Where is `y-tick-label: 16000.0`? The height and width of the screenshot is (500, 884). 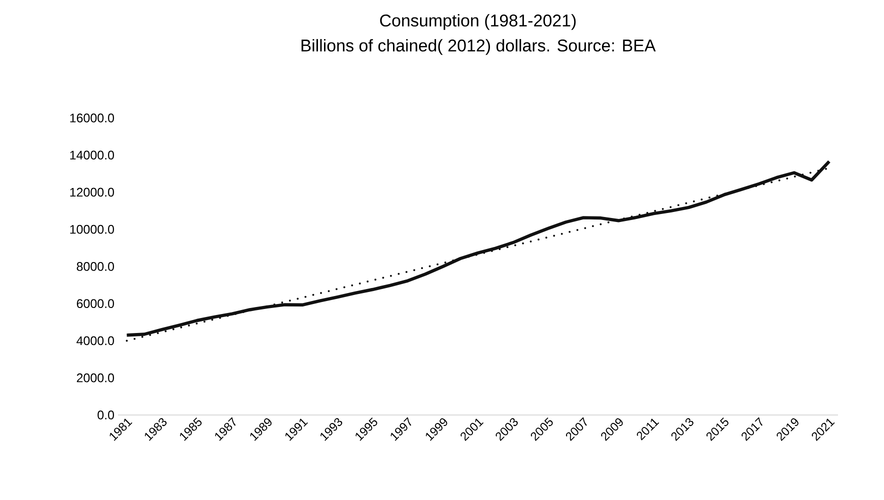
y-tick-label: 16000.0 is located at coordinates (92, 118).